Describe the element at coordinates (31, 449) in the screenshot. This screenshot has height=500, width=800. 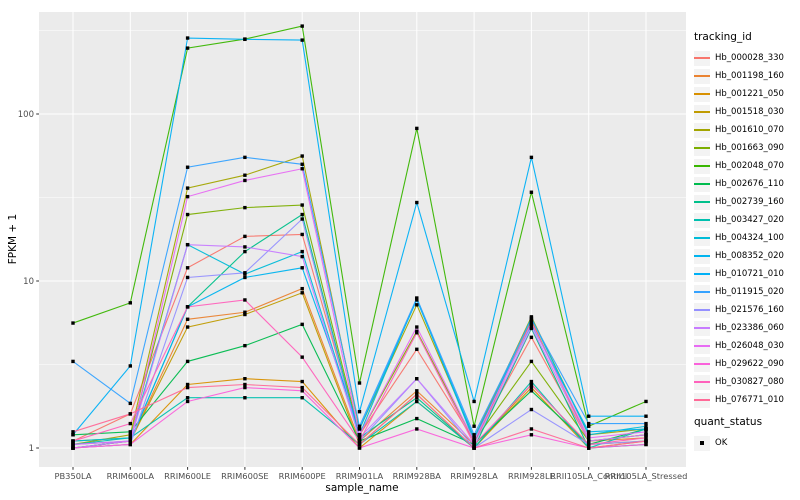
I see `y-tick-label: 1` at that location.